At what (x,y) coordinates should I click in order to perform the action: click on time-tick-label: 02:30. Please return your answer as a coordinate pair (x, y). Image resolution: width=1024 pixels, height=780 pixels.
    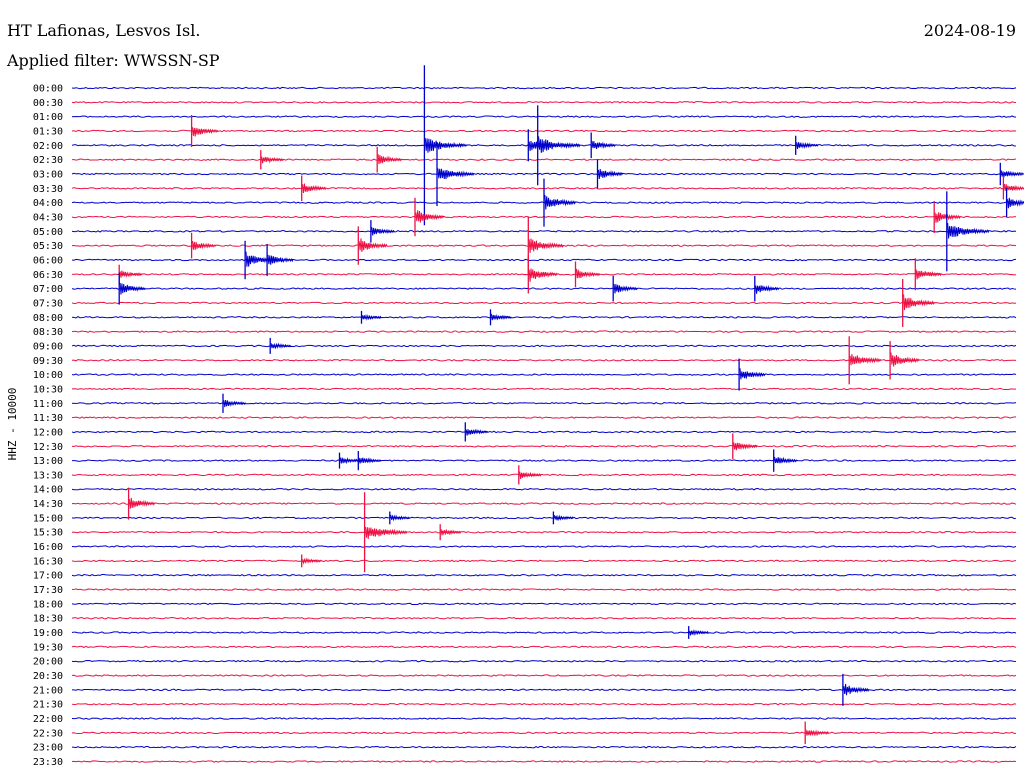
    Looking at the image, I should click on (48, 160).